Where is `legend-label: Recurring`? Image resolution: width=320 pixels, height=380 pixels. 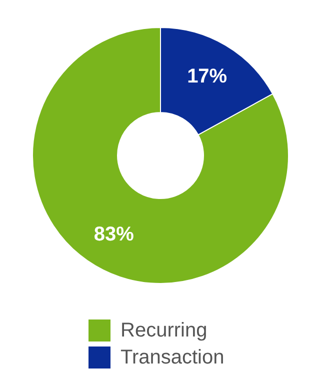
legend-label: Recurring is located at coordinates (164, 331).